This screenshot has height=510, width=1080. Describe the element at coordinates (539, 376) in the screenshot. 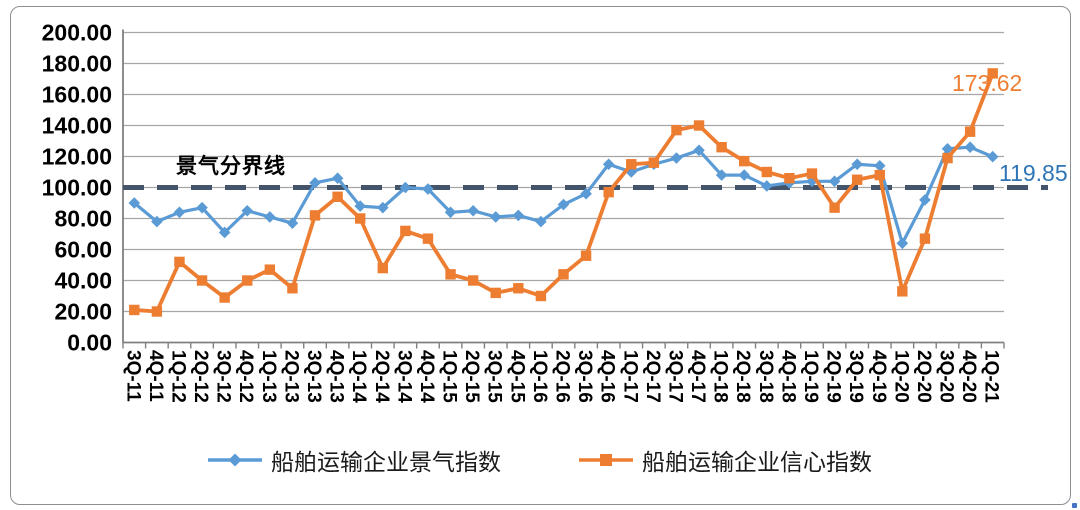

I see `x-axis-label: 1Q-16` at that location.